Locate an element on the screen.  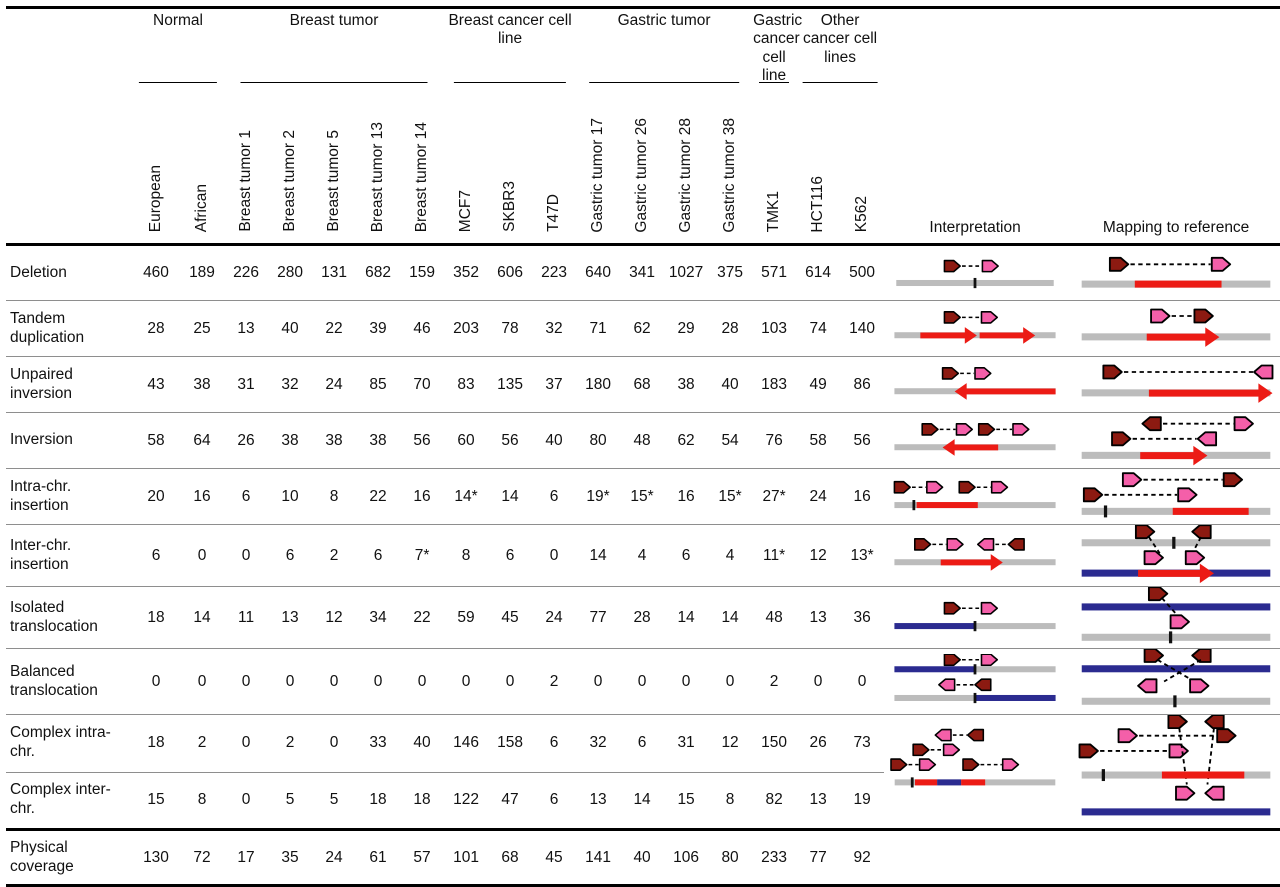
column-header-label: Breast tumor 5 is located at coordinates (334, 181).